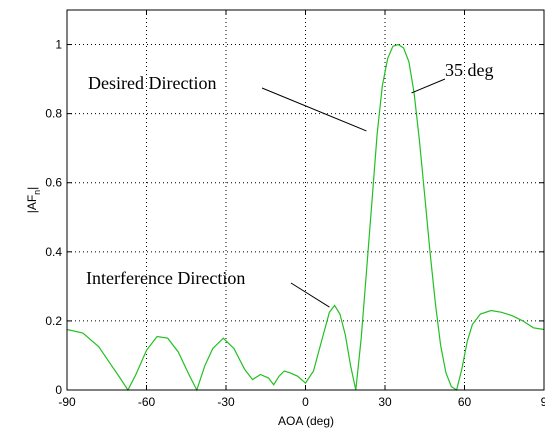  Describe the element at coordinates (385, 402) in the screenshot. I see `x-tick-label: 30` at that location.